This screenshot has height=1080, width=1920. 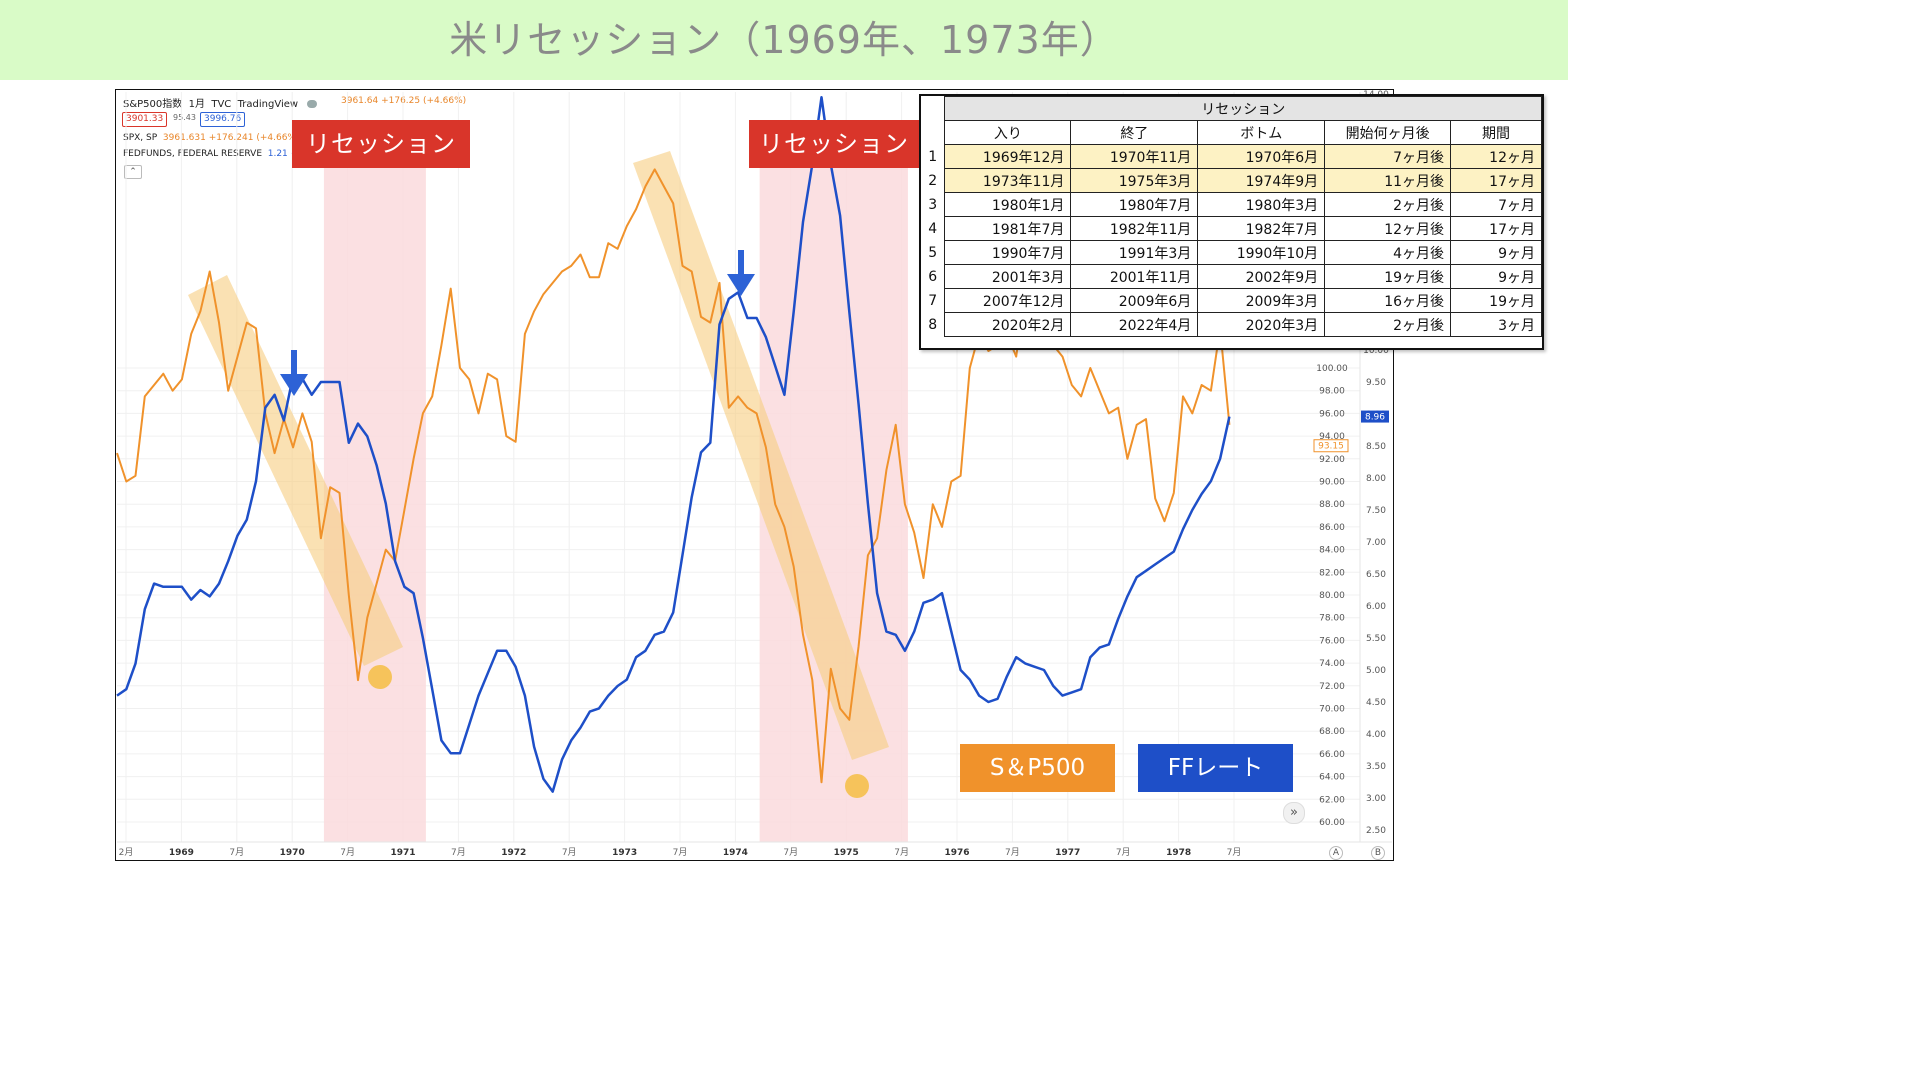 What do you see at coordinates (145, 119) in the screenshot?
I see `bid-pill: 3901.33` at bounding box center [145, 119].